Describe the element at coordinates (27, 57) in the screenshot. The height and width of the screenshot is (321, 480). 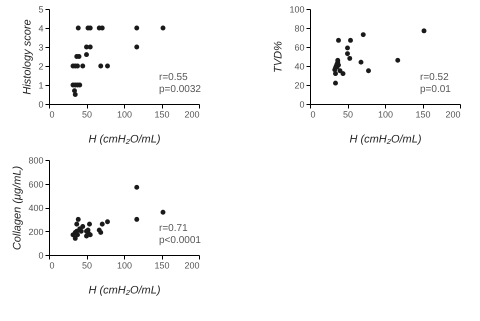
I see `y-axis-title: Histology score` at that location.